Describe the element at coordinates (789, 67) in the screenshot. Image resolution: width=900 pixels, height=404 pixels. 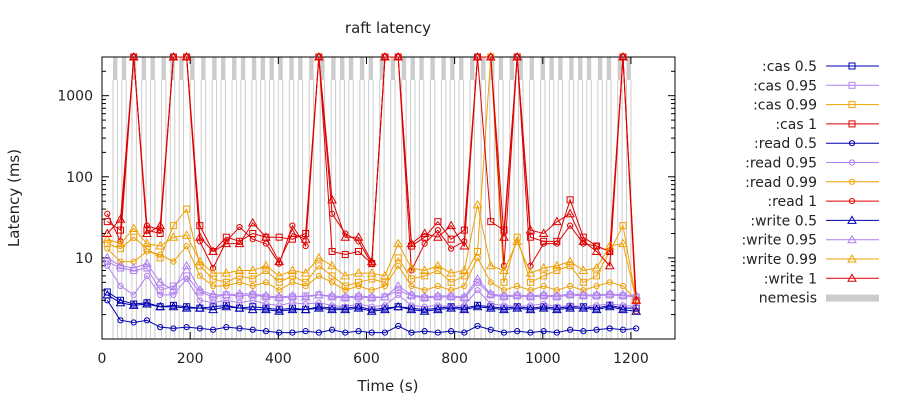
I see `legend-label: :cas 0.5` at that location.